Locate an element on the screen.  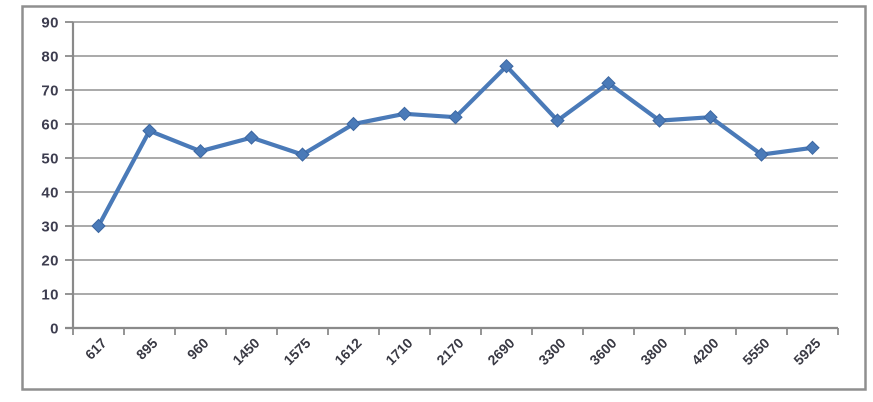
y-axis-label: 90 is located at coordinates (50, 23).